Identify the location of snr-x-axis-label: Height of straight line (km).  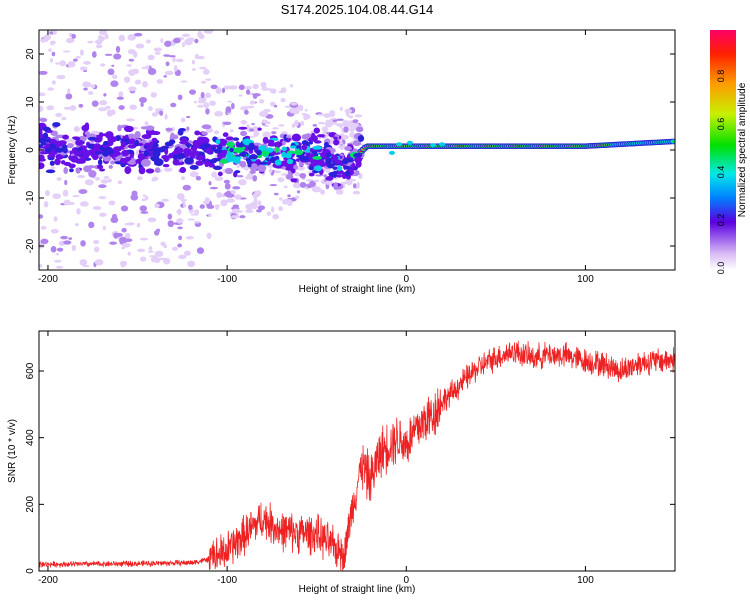
(357, 589).